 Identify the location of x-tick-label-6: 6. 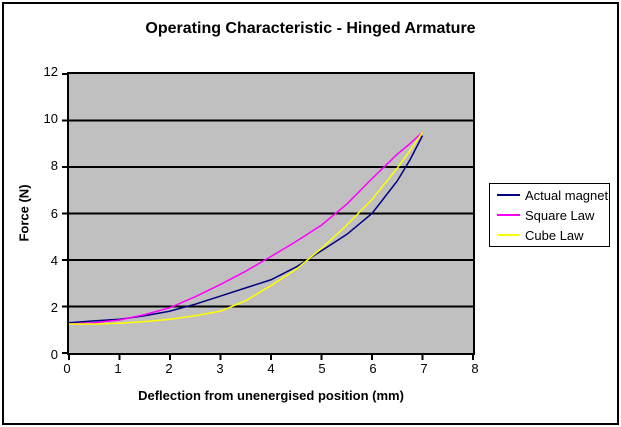
(373, 368).